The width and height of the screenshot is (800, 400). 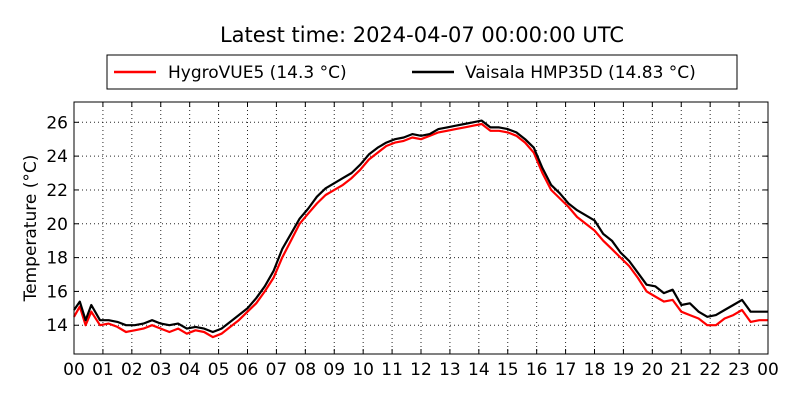 I want to click on x-tick-label: 10, so click(x=363, y=370).